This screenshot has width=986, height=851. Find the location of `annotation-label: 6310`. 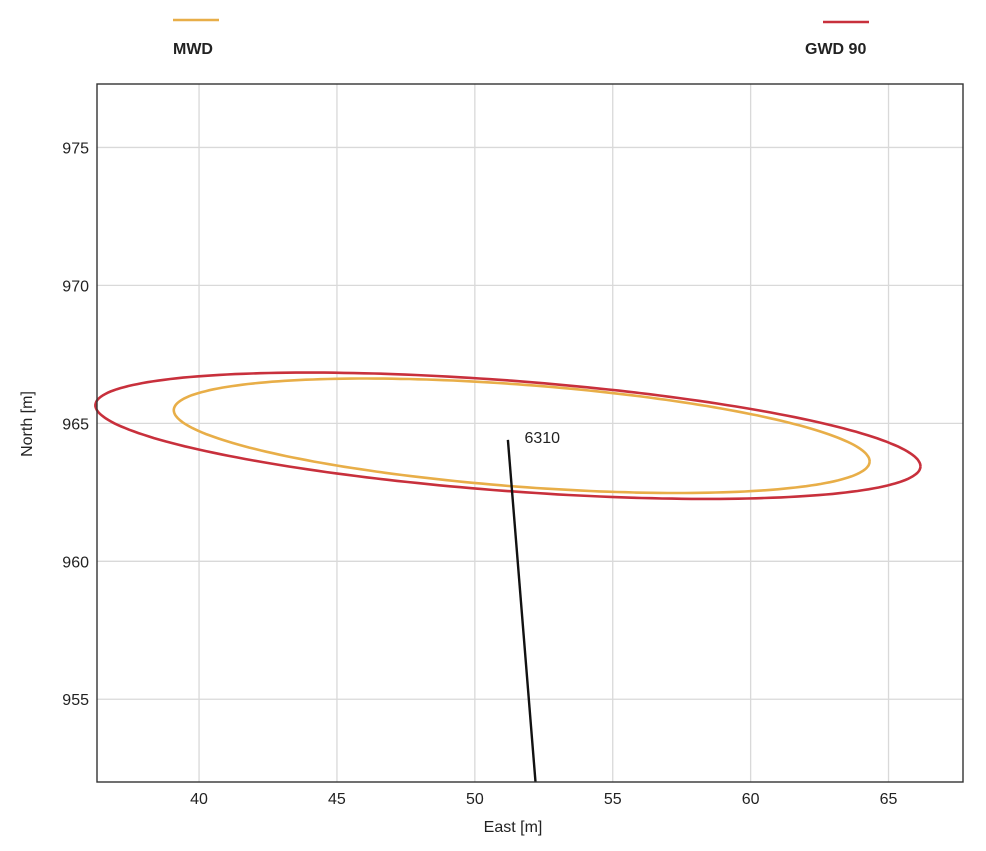

annotation-label: 6310 is located at coordinates (542, 438).